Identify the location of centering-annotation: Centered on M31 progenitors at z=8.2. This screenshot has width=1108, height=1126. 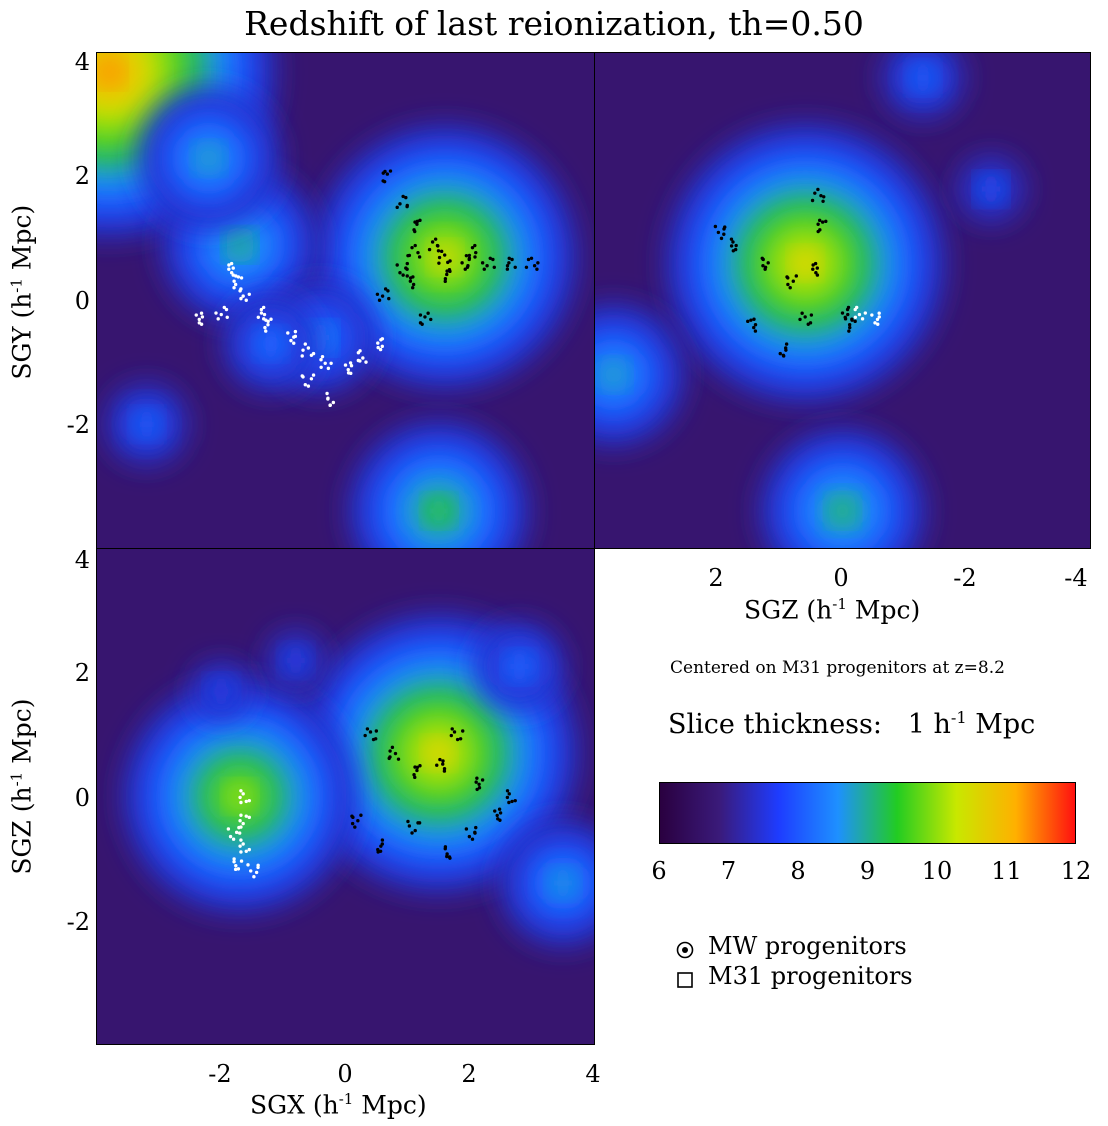
(837, 668).